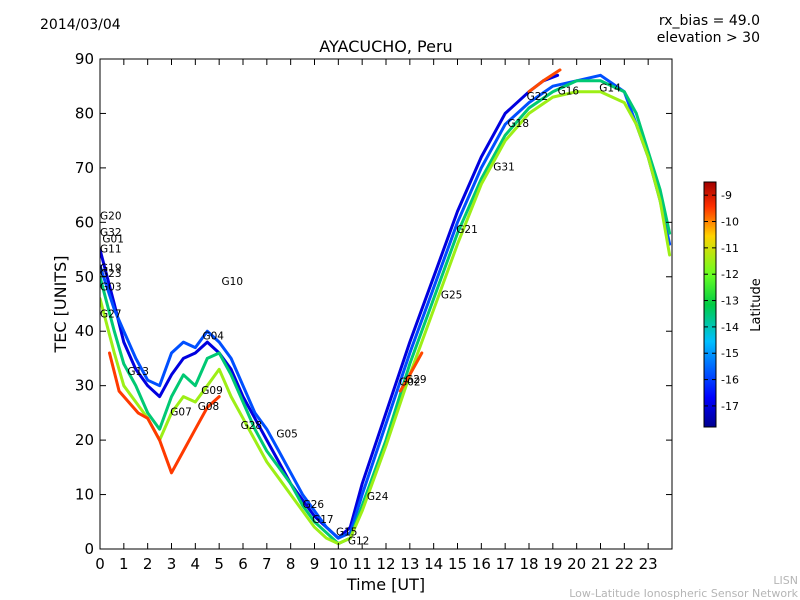  I want to click on x-tick-label: 13, so click(409, 564).